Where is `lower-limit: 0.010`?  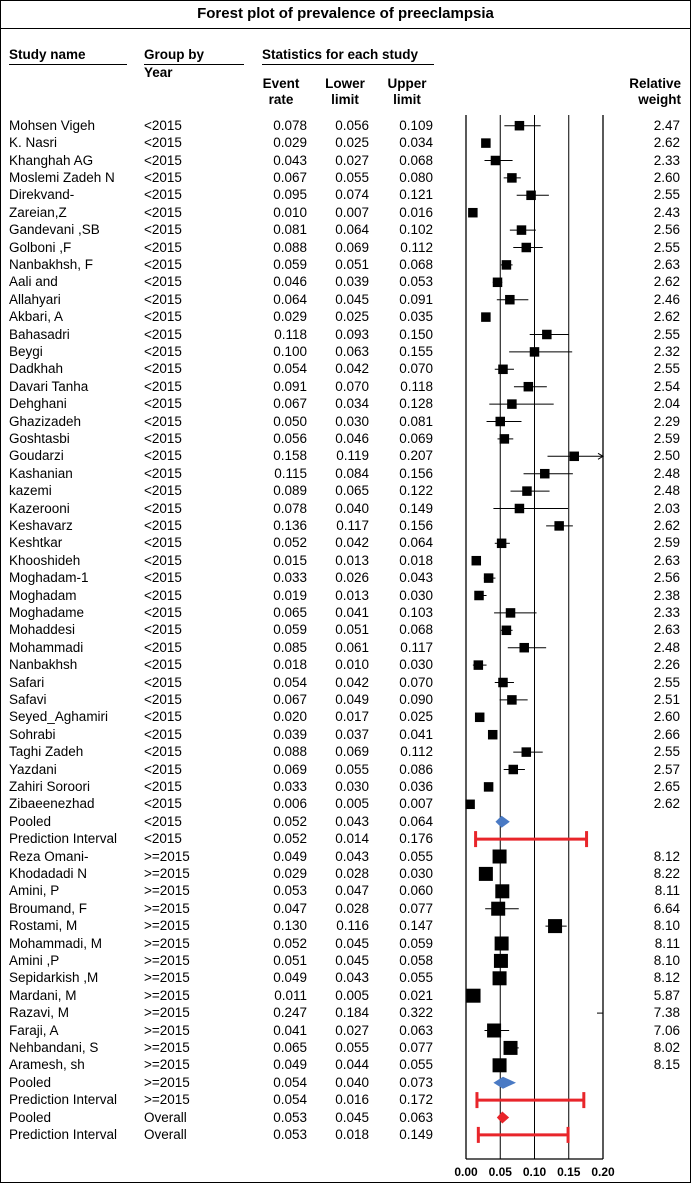 lower-limit: 0.010 is located at coordinates (352, 665).